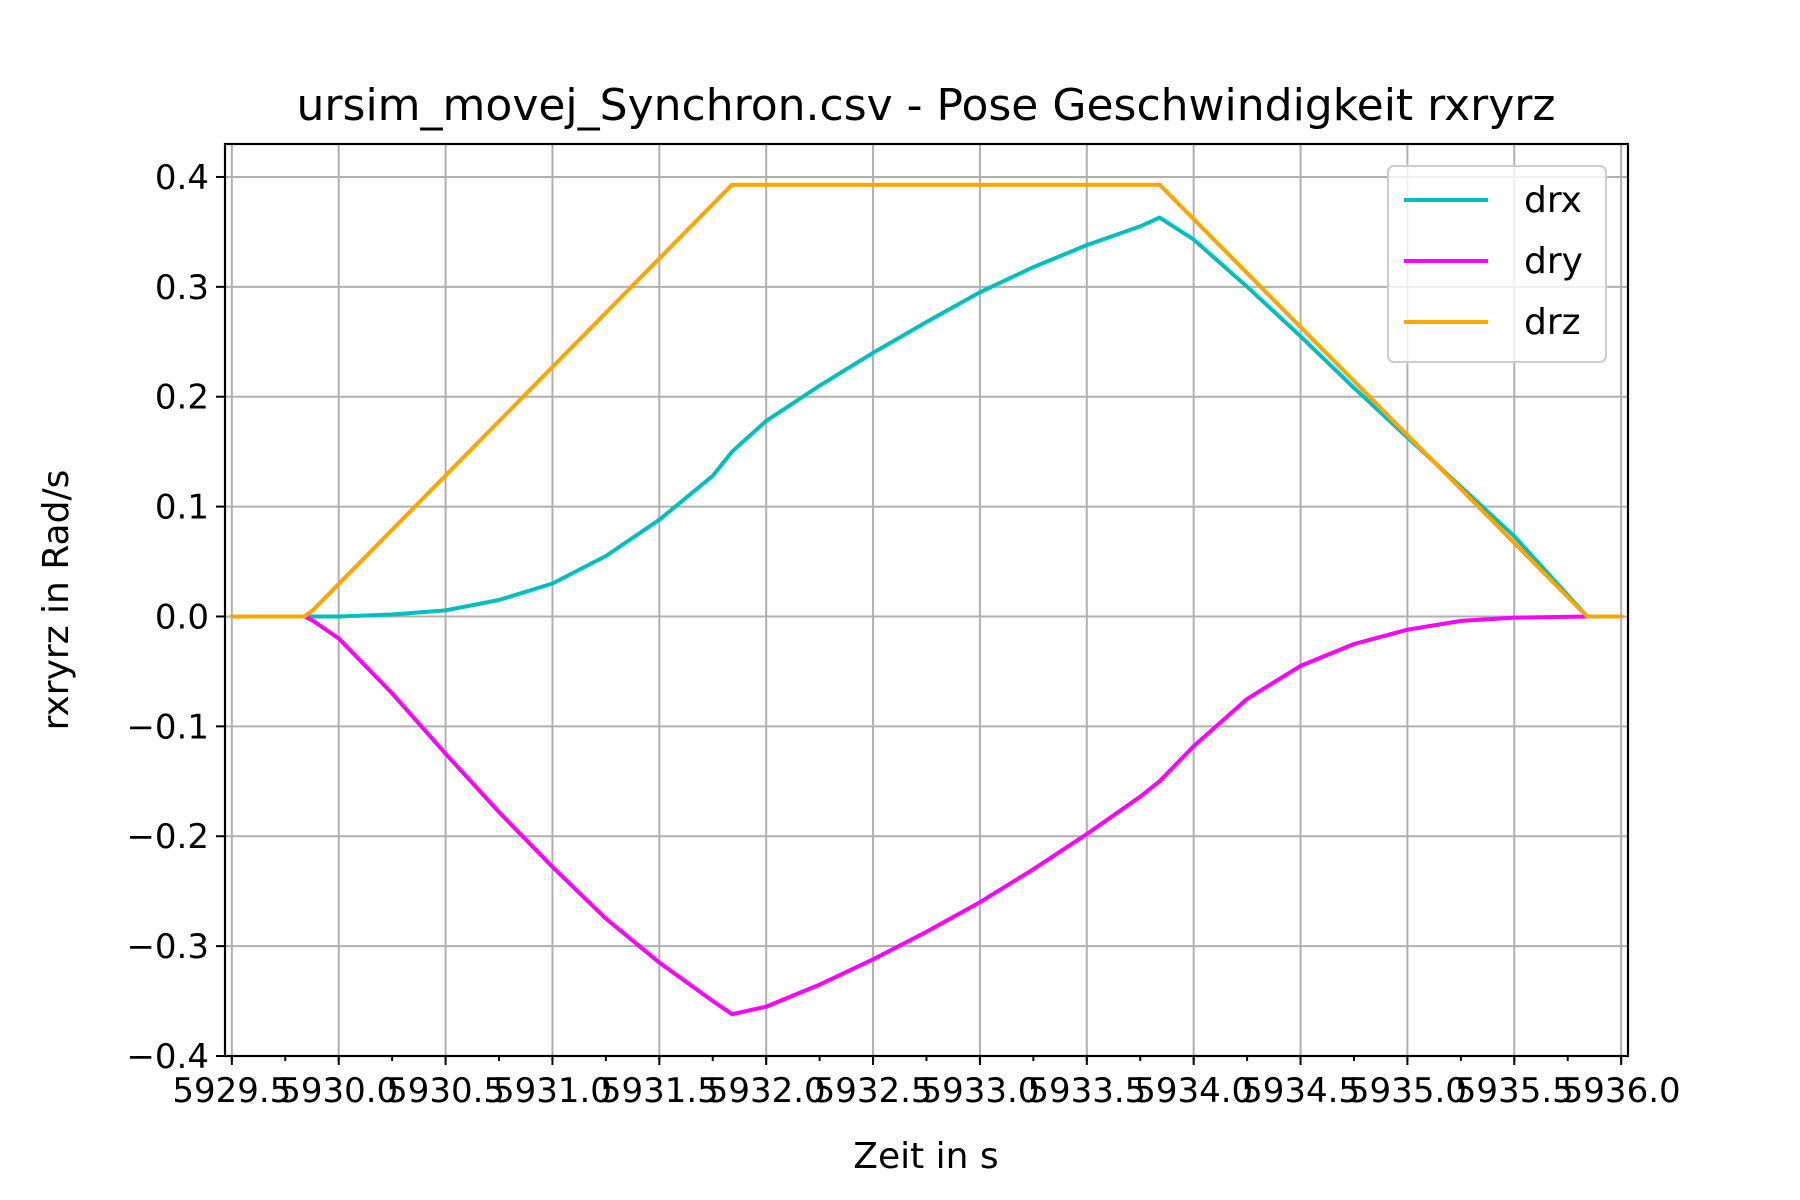  I want to click on y-tick-label: −0.2, so click(167, 837).